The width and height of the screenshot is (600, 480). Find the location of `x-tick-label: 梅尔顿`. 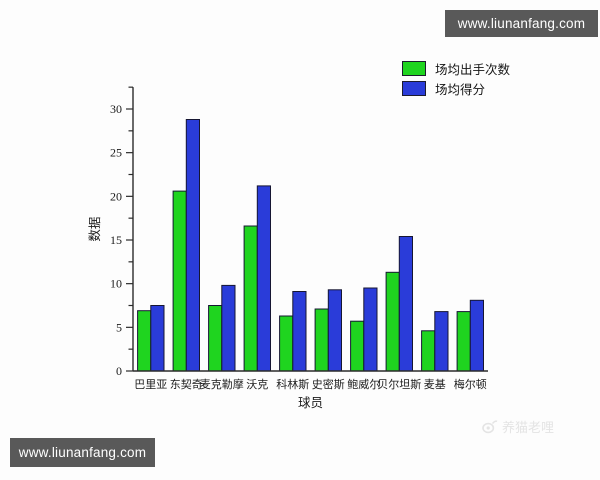

x-tick-label: 梅尔顿 is located at coordinates (470, 384).